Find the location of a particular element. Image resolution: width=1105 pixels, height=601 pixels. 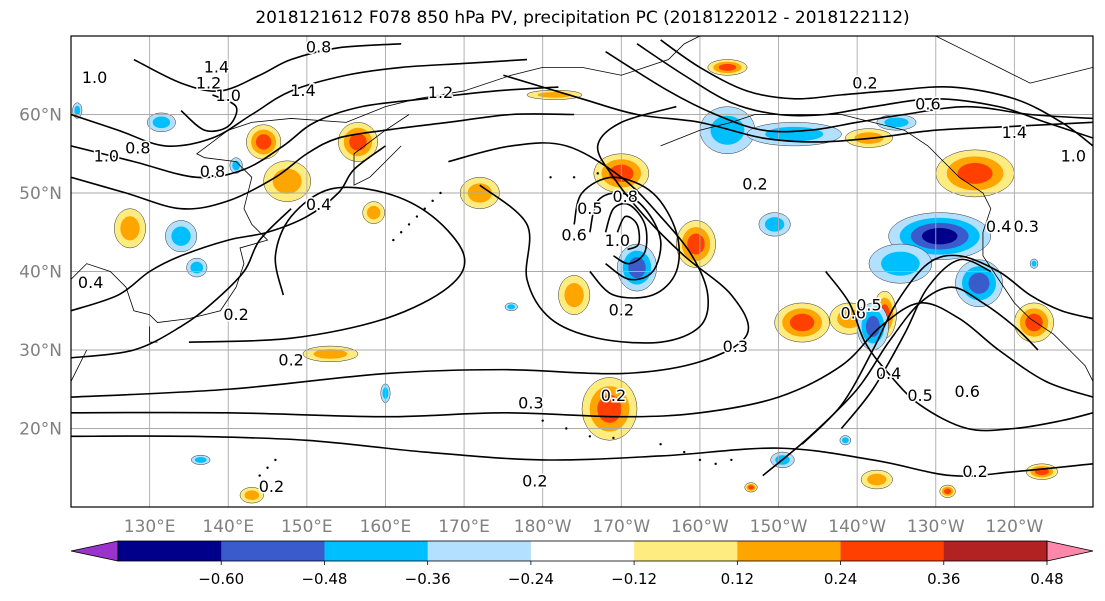

contour-label-5: 0.8 is located at coordinates (137, 148).